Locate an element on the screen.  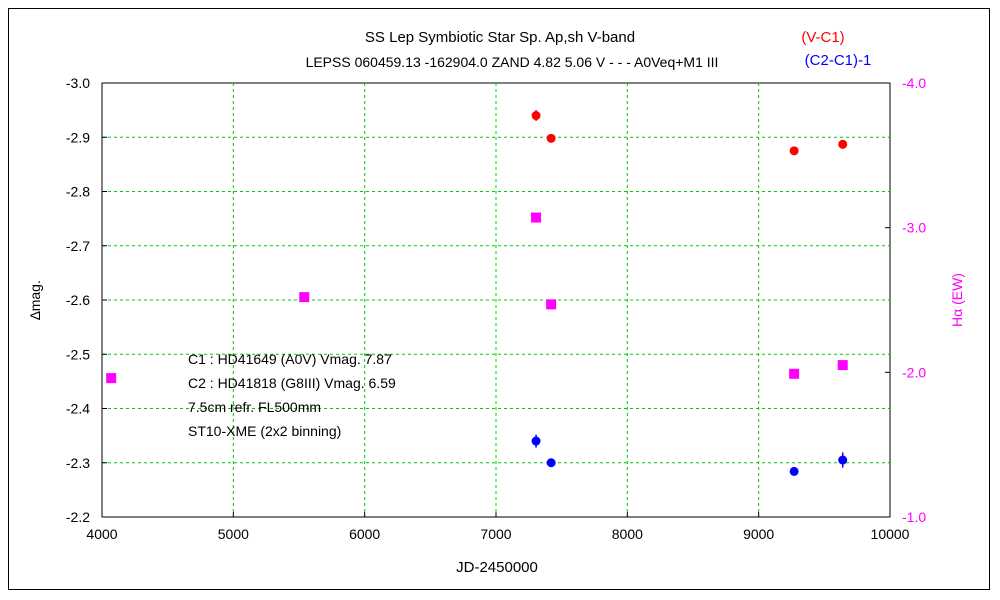
y-tick-label: -2.8 is located at coordinates (78, 192).